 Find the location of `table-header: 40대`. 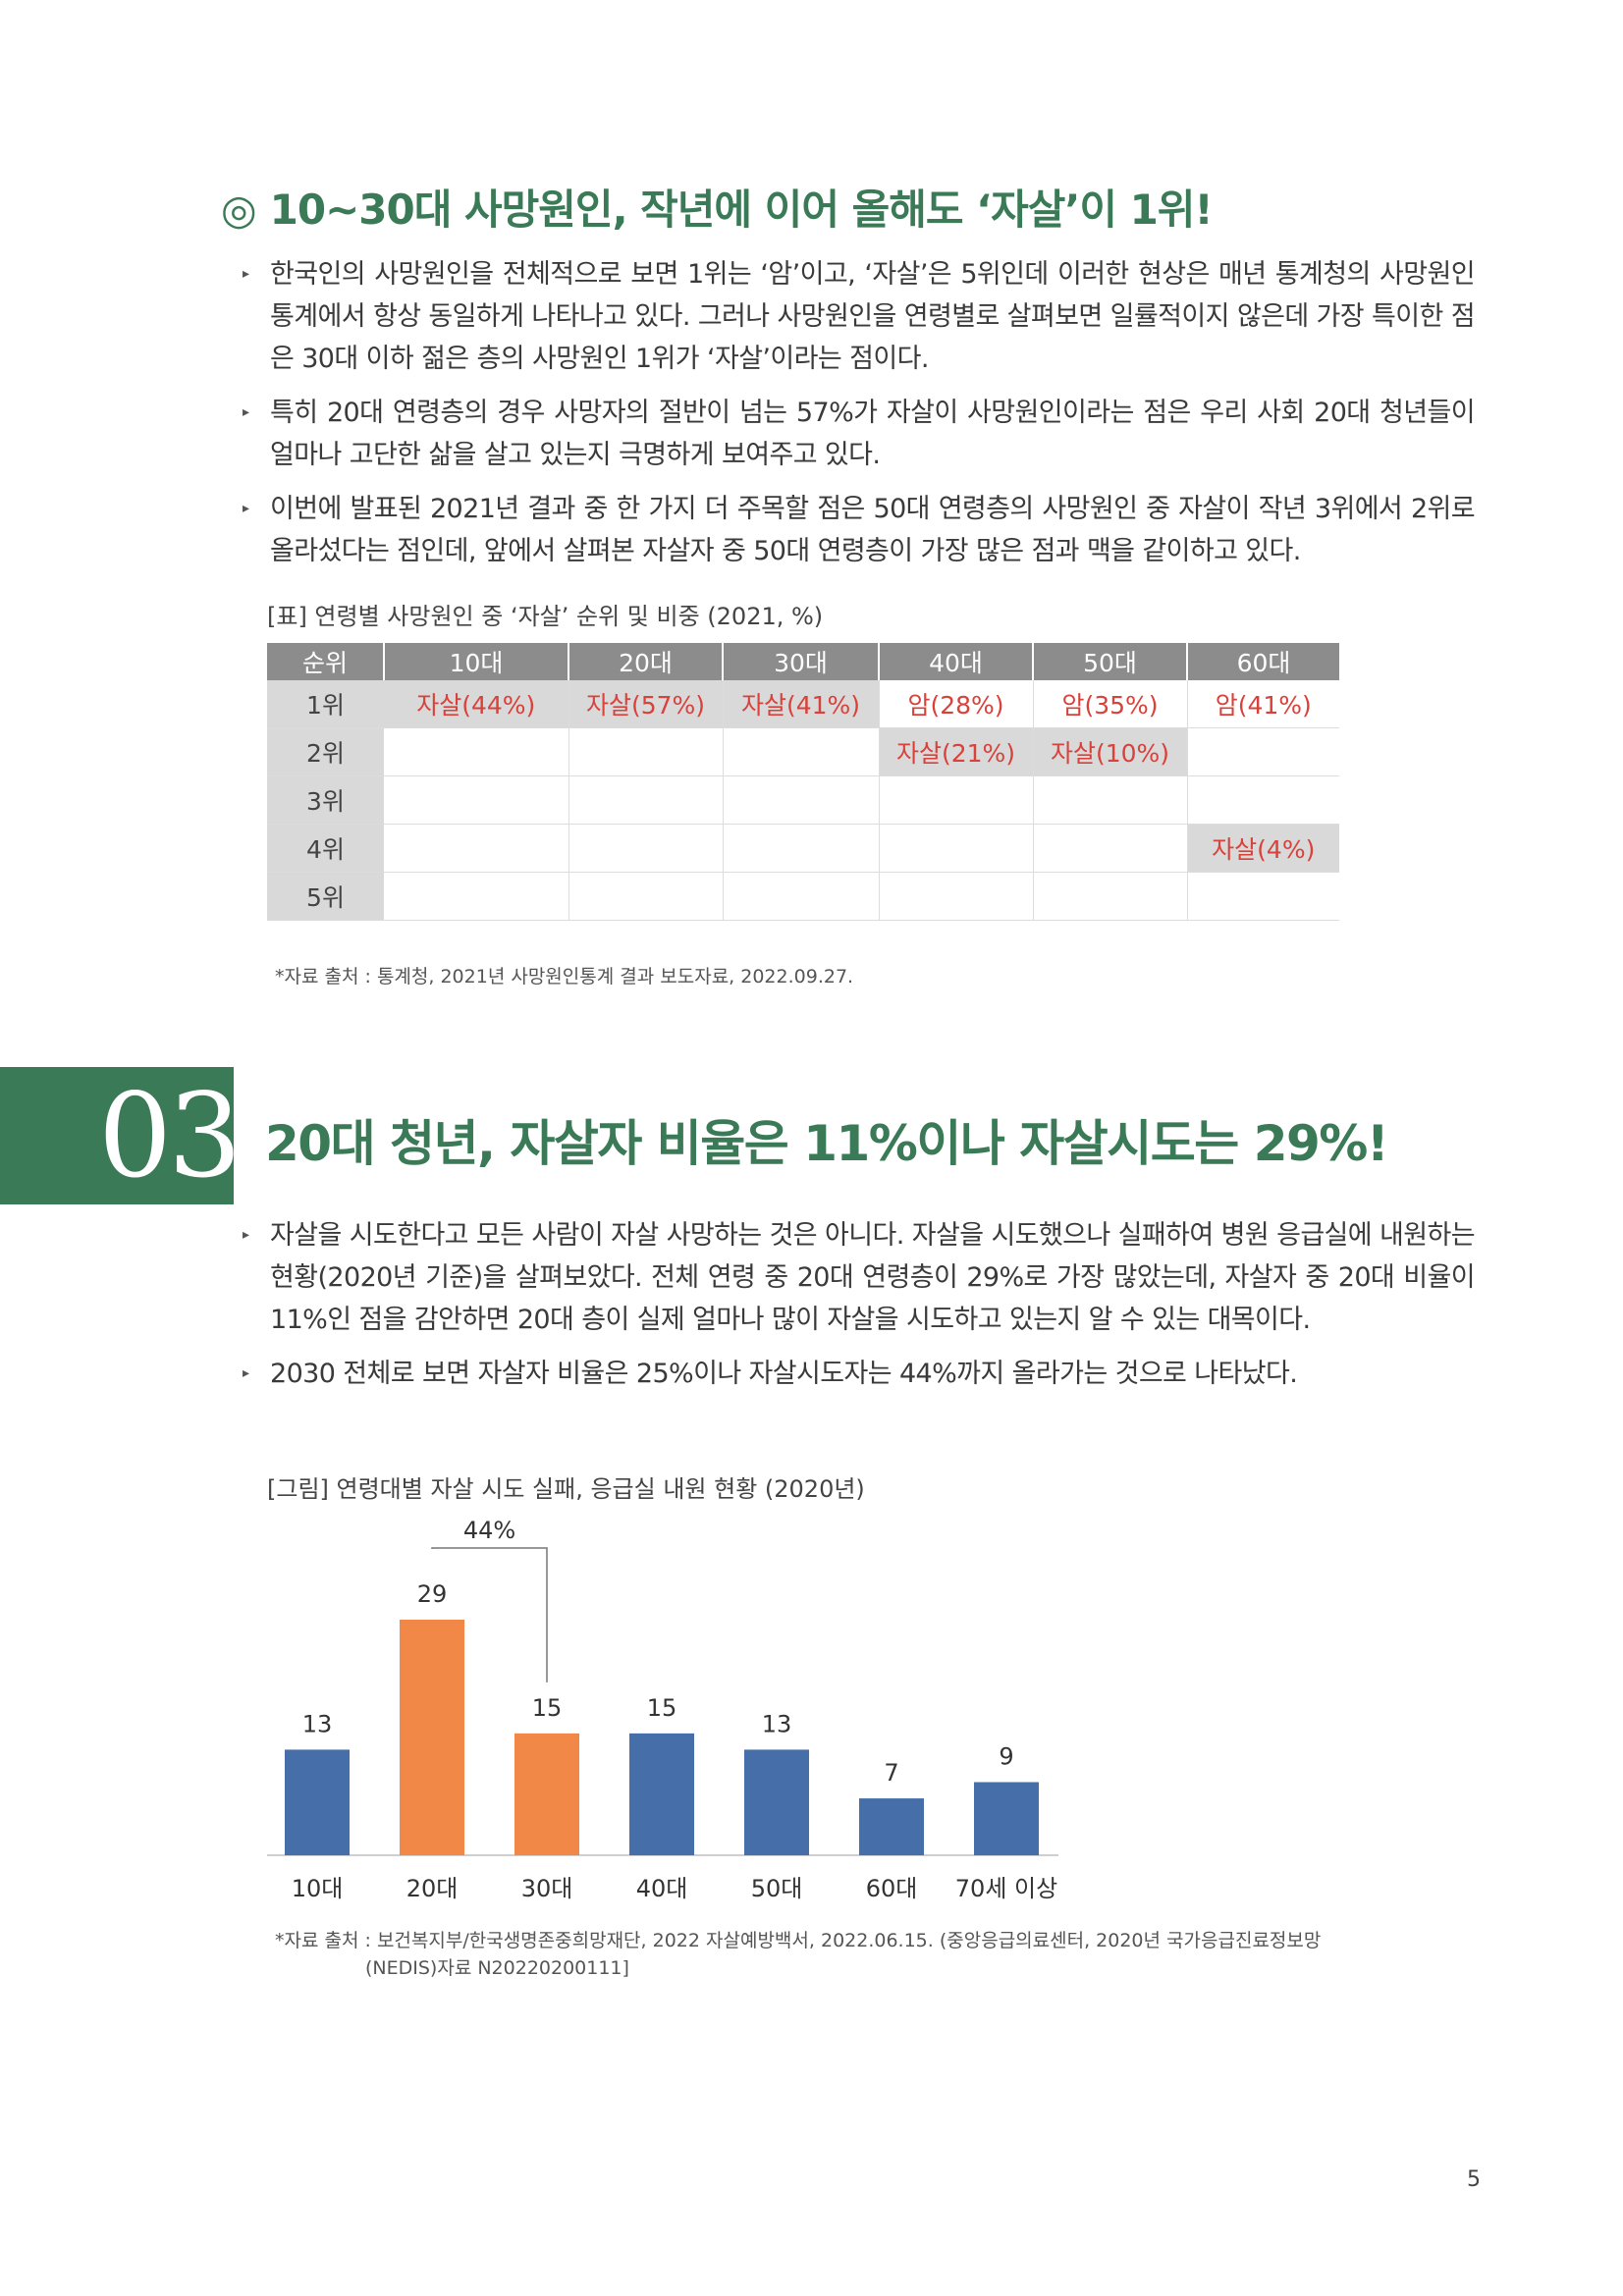

table-header: 40대 is located at coordinates (956, 661).